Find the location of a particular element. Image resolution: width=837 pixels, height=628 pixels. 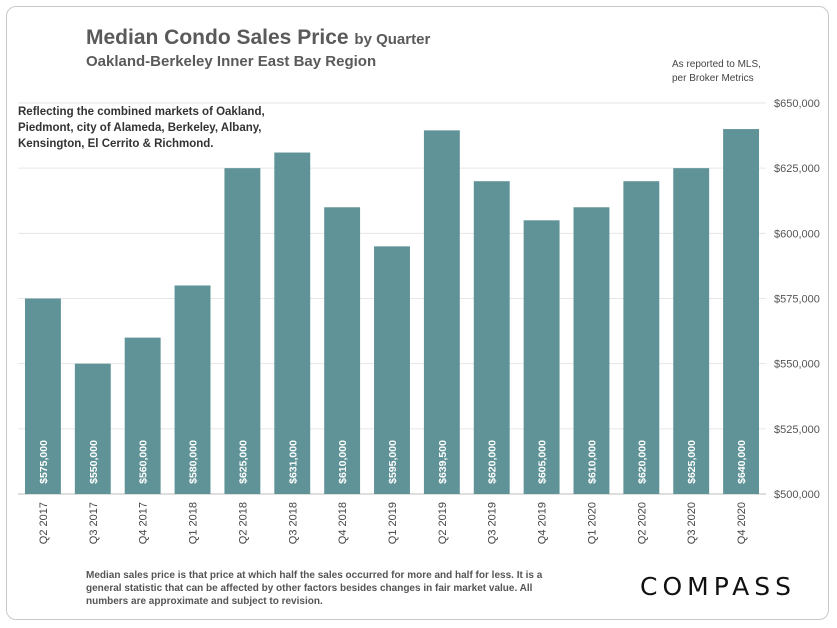

x-tick-label: Q3 2020 is located at coordinates (692, 523).